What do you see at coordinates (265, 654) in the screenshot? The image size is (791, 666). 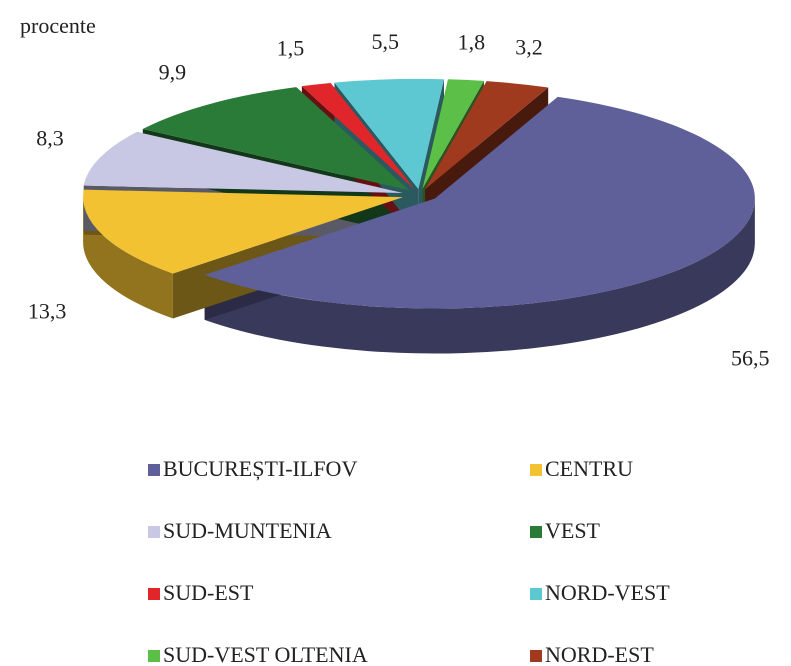 I see `legend-label: SUD-VEST OLTENIA` at bounding box center [265, 654].